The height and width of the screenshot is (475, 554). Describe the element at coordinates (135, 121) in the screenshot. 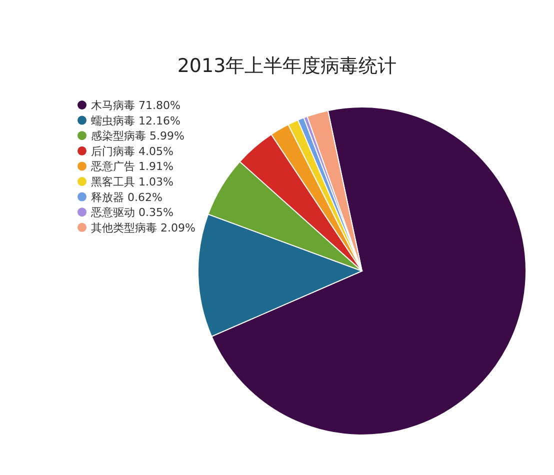

I see `legend-label: 蠕虫病毒 12.16%` at that location.